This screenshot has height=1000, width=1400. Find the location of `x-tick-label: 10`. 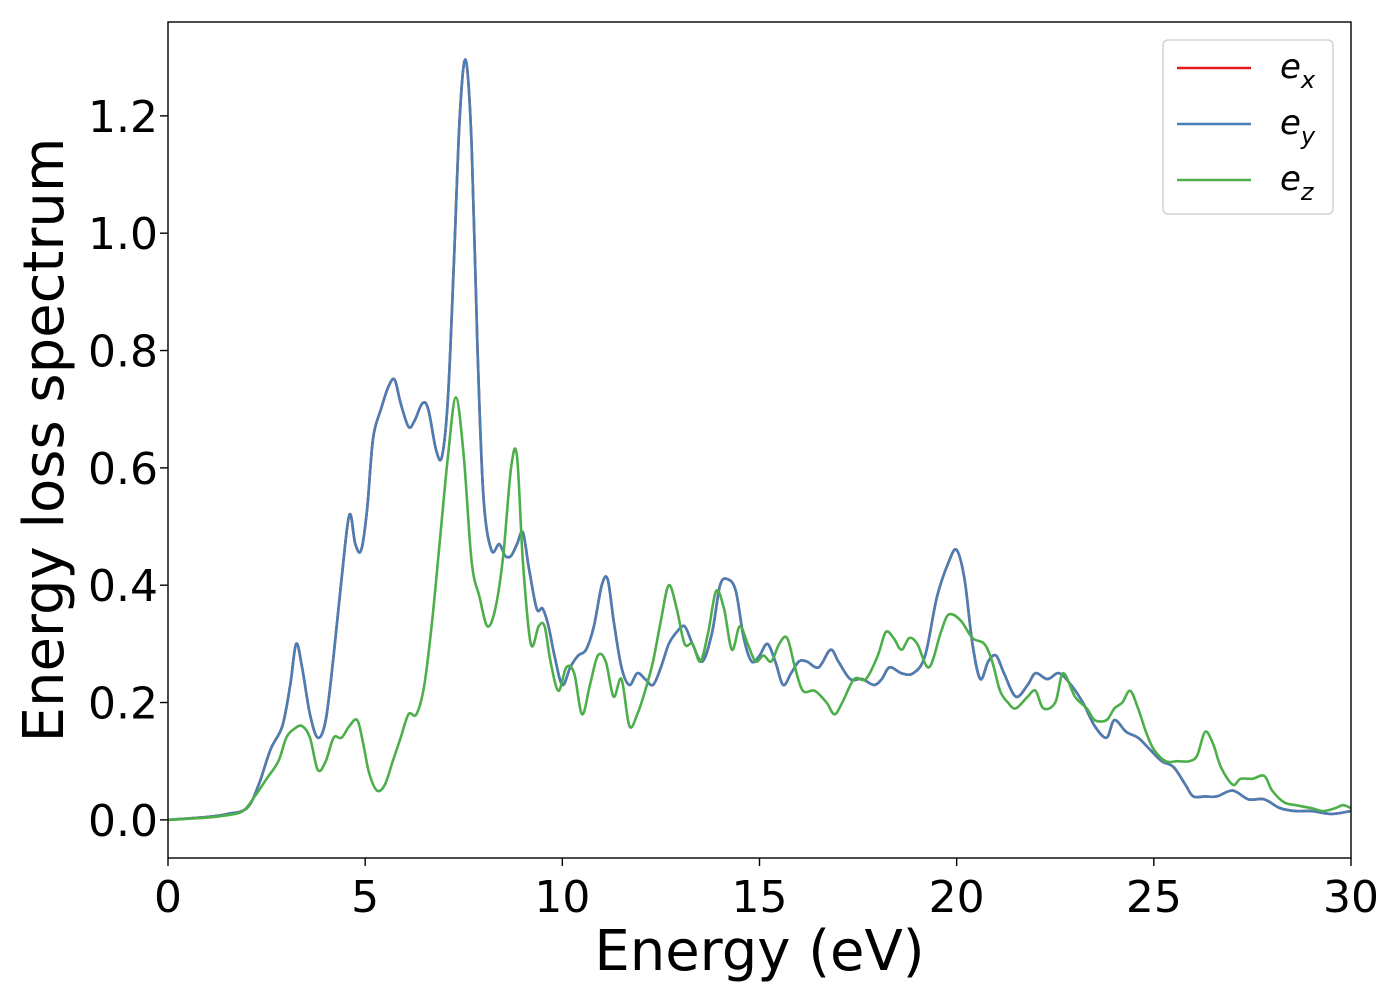

x-tick-label: 10 is located at coordinates (562, 897).